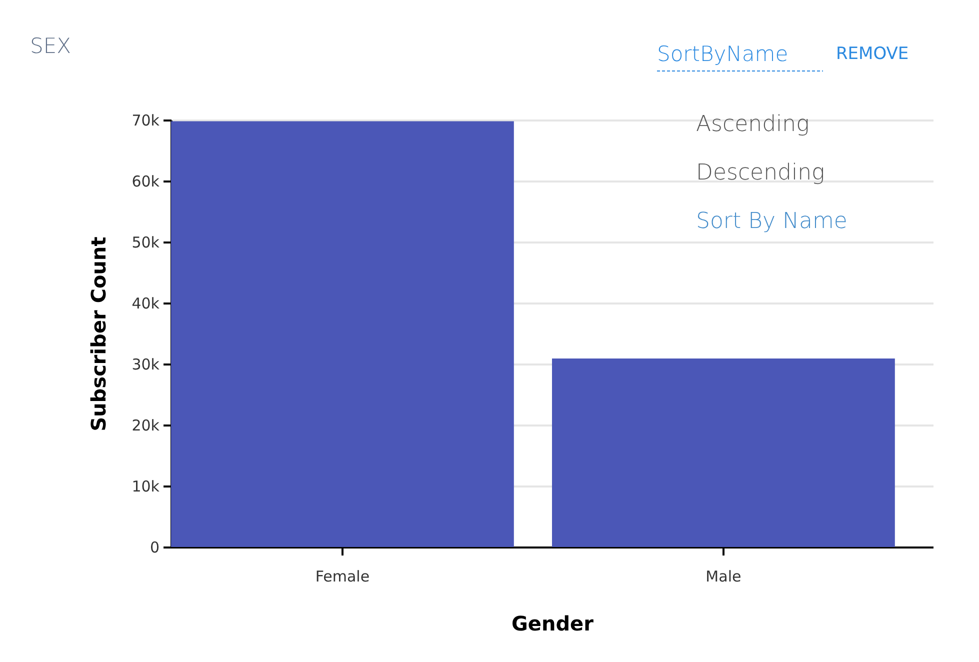 The image size is (979, 662). What do you see at coordinates (872, 54) in the screenshot?
I see `text: REMOVE` at bounding box center [872, 54].